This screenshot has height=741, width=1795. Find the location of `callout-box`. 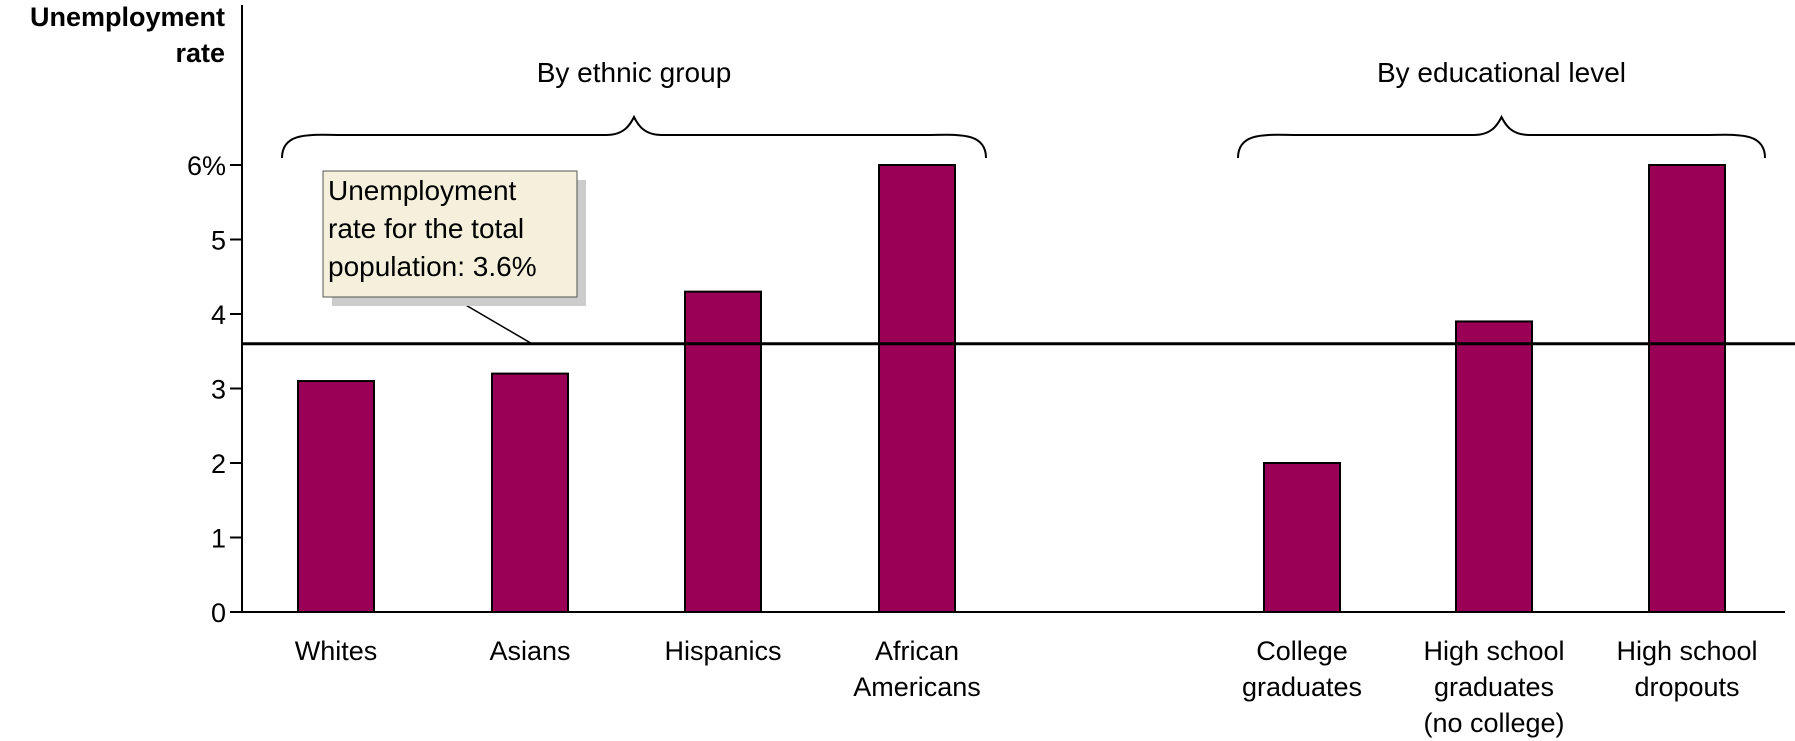

callout-box is located at coordinates (450, 234).